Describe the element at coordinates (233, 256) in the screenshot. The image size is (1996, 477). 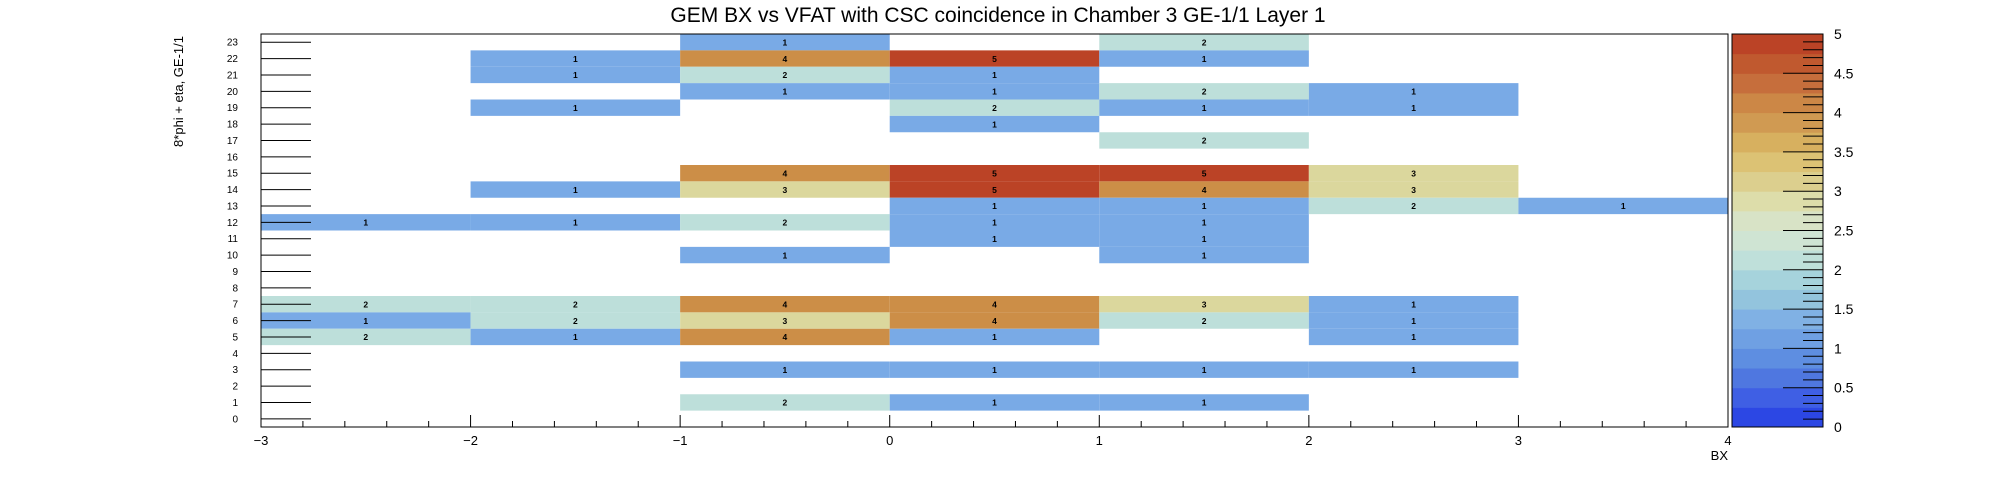
I see `y-tick-label: 10` at that location.